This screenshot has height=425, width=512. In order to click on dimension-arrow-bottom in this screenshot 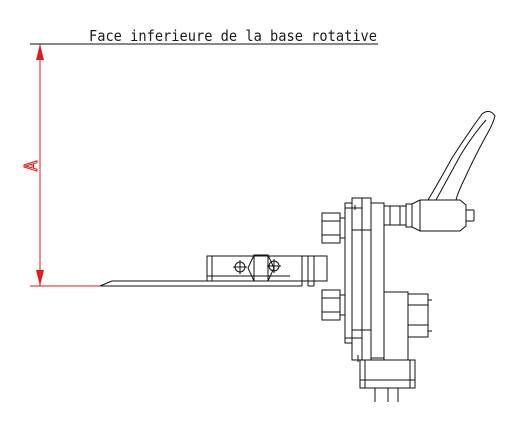, I will do `click(40, 278)`.